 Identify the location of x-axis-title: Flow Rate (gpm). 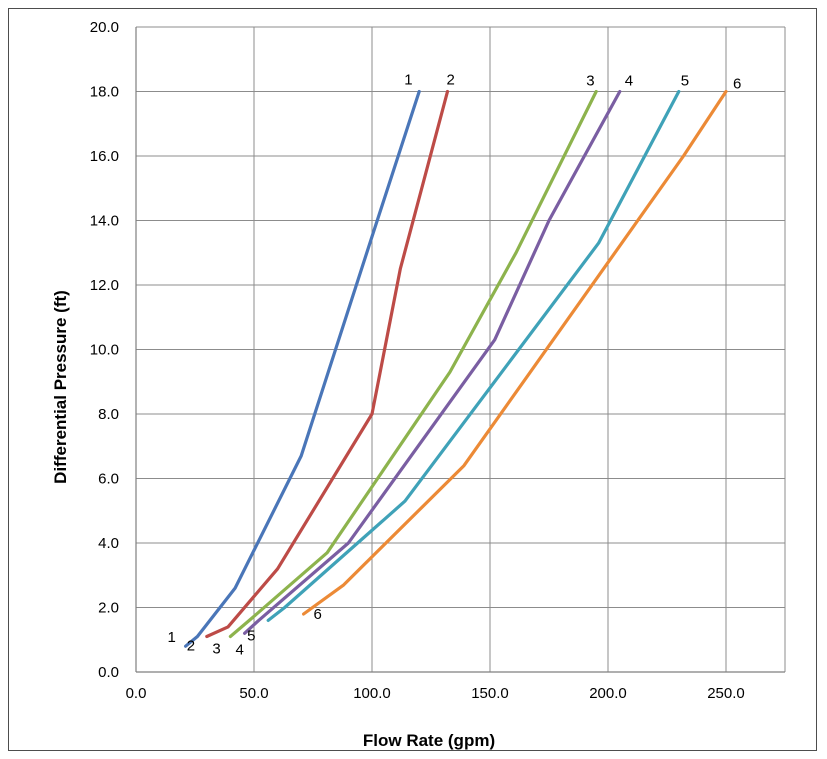
(429, 740).